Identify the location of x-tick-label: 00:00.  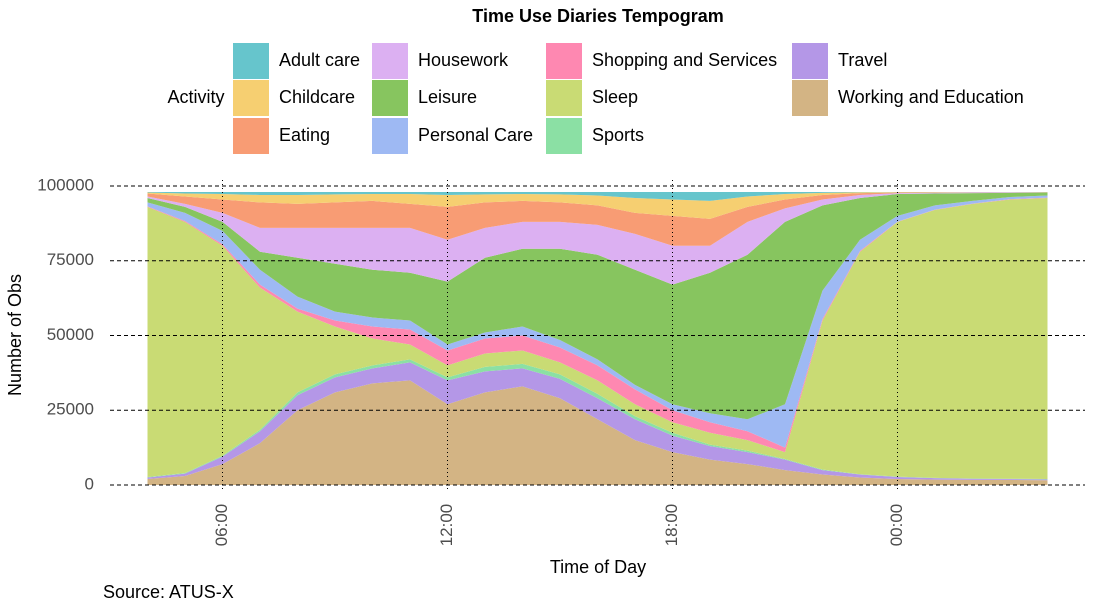
(896, 525).